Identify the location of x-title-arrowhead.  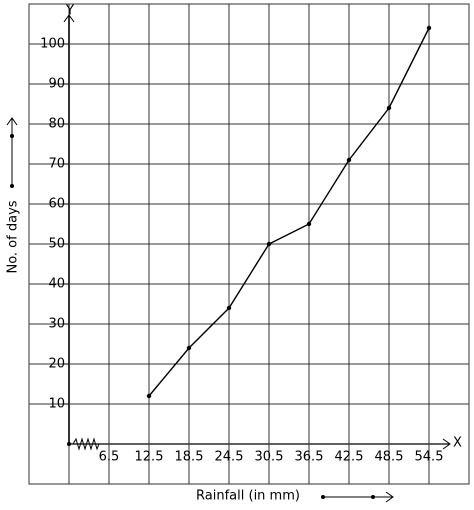
(389, 497).